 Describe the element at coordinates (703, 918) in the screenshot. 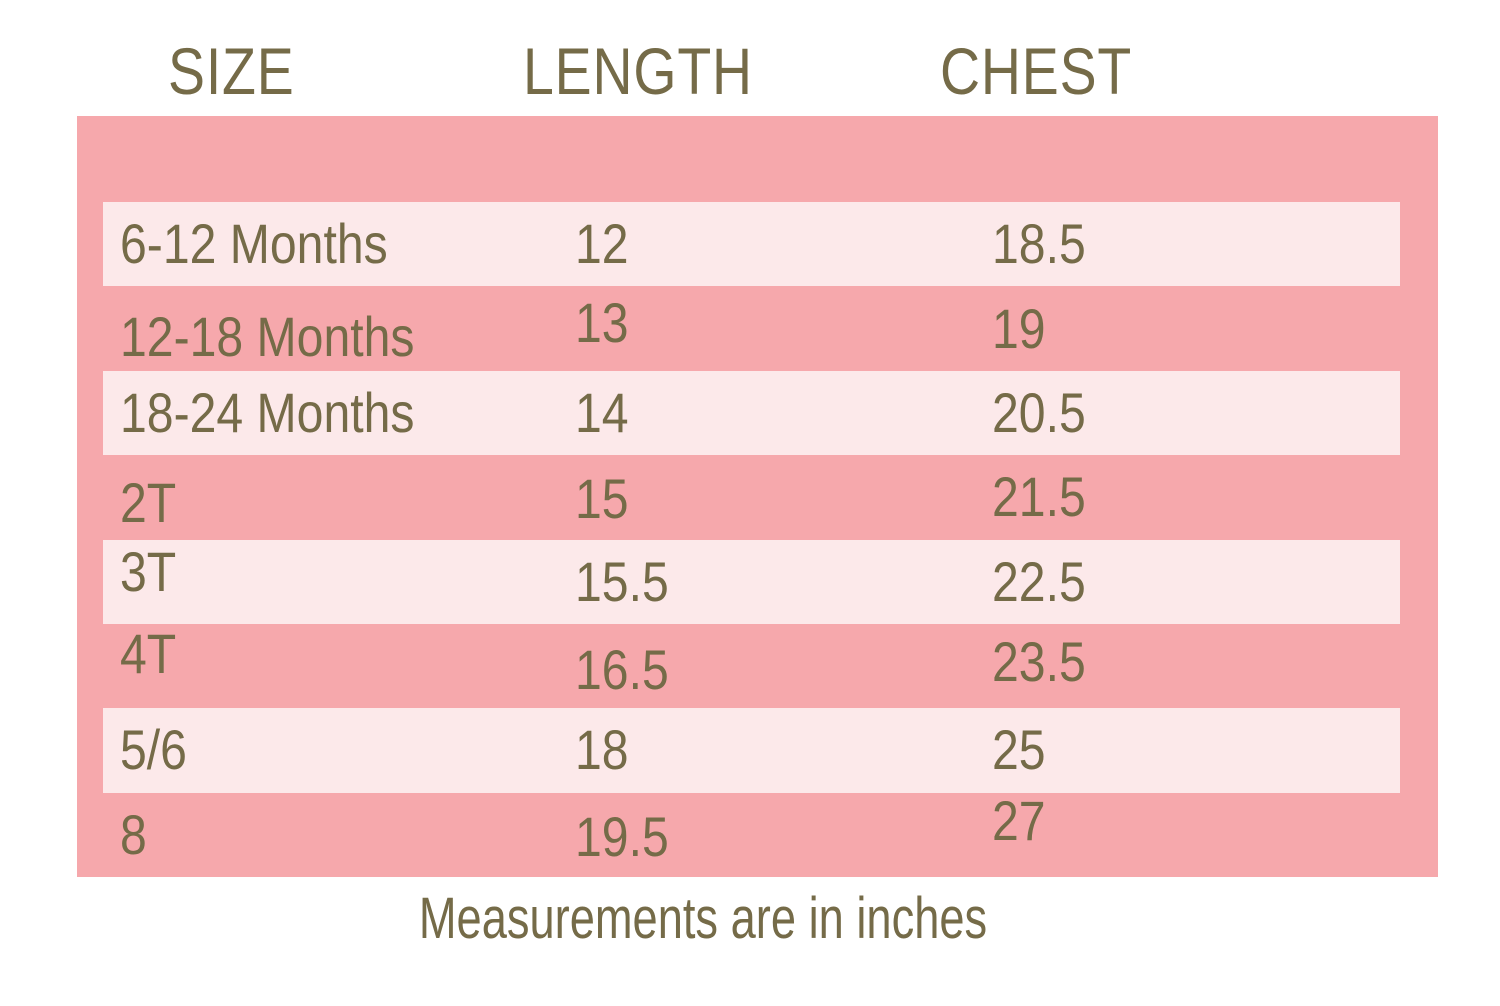

I see `footer-note: Measurements are in inches` at that location.